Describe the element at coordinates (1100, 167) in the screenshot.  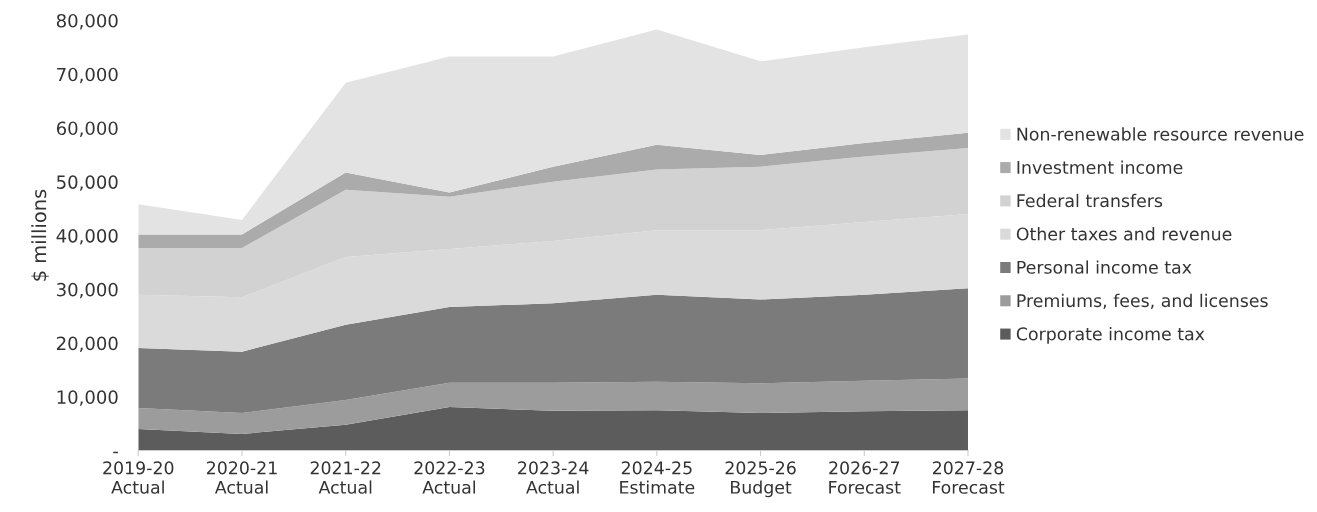
I see `legend-label: Investment income` at that location.